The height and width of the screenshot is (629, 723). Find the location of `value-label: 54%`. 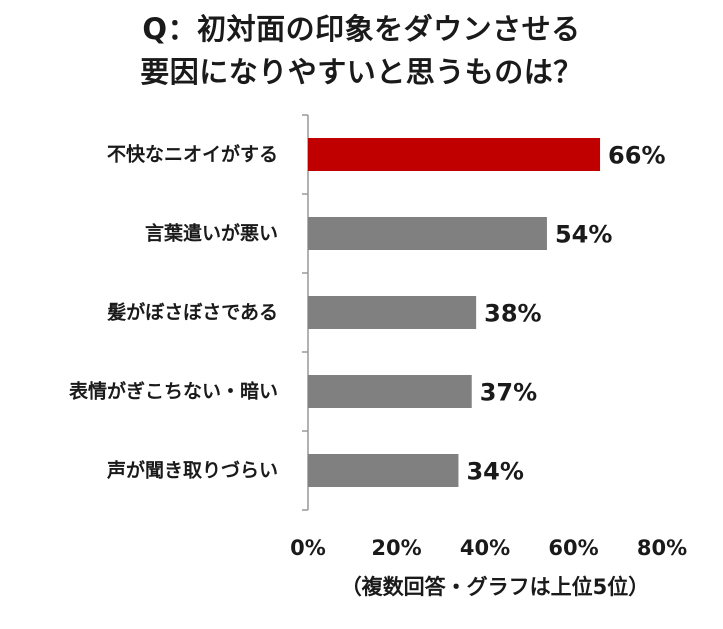

value-label: 54% is located at coordinates (583, 235).